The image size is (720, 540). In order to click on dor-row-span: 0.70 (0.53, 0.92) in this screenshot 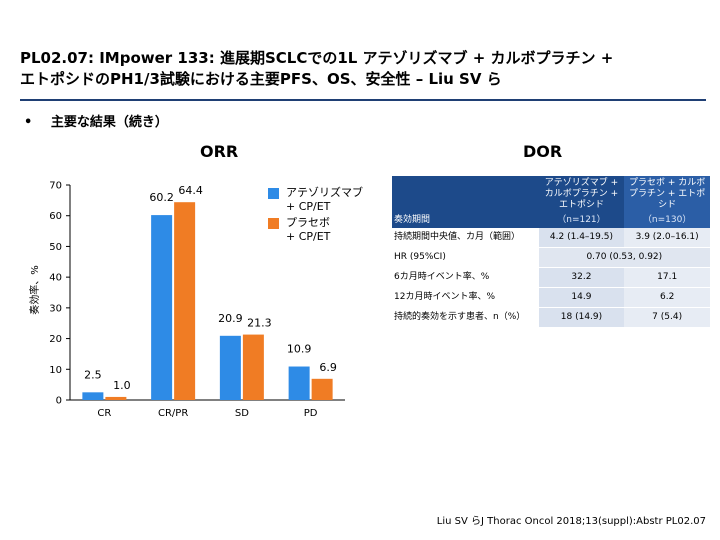, I will do `click(624, 257)`.